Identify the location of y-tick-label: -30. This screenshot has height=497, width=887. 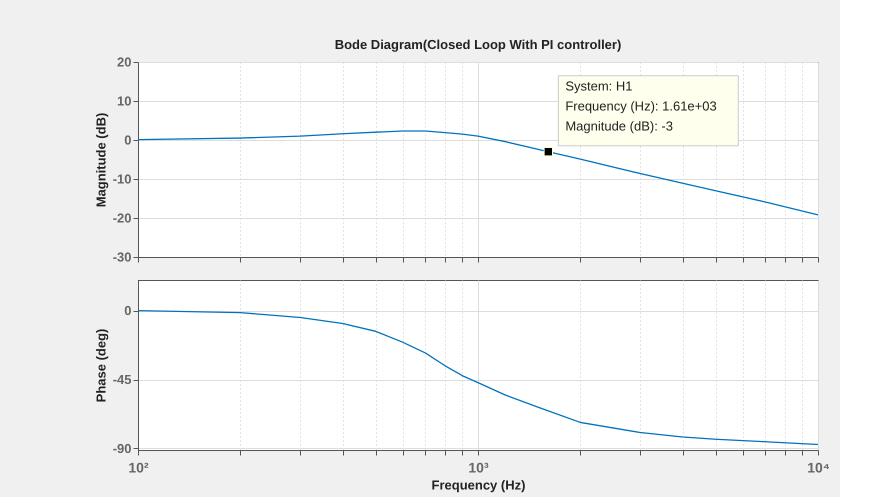
(122, 257).